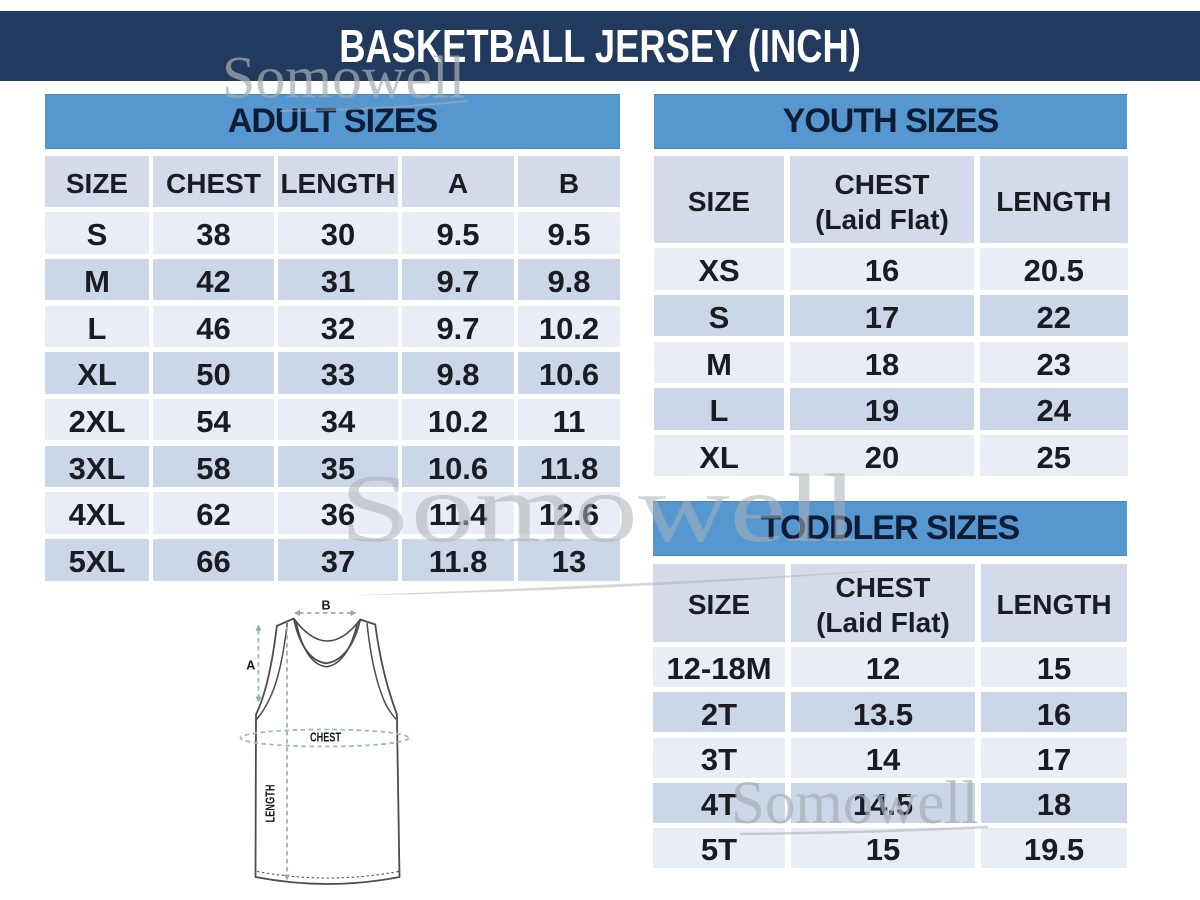 The height and width of the screenshot is (900, 1200). What do you see at coordinates (271, 804) in the screenshot?
I see `svg-text: LENGTH` at bounding box center [271, 804].